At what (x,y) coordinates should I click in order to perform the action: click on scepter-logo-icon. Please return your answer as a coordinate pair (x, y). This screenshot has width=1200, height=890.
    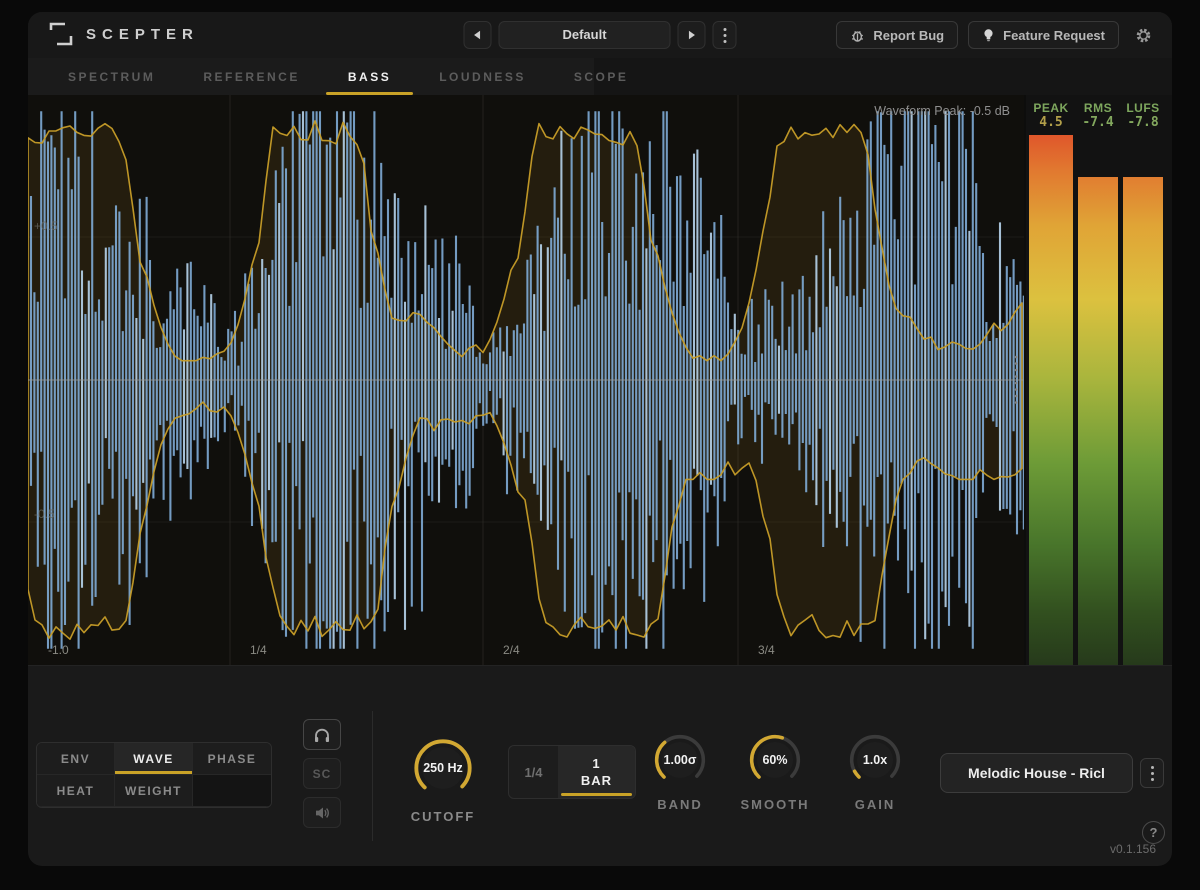
    Looking at the image, I should click on (61, 34).